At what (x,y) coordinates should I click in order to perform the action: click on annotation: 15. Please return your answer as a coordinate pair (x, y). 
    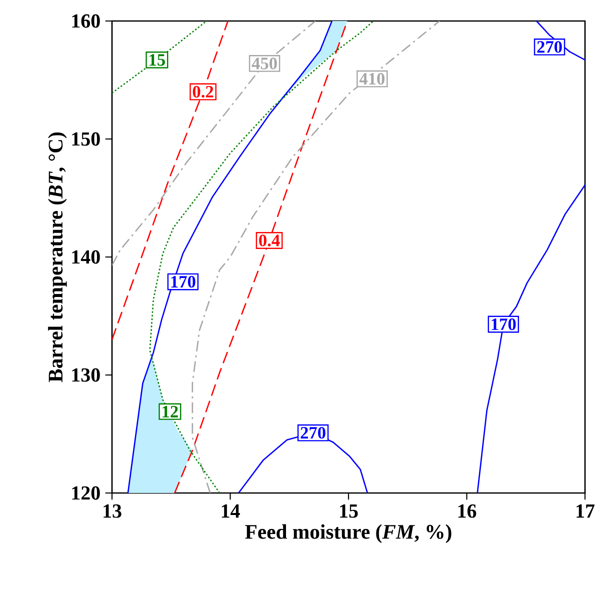
    Looking at the image, I should click on (157, 60).